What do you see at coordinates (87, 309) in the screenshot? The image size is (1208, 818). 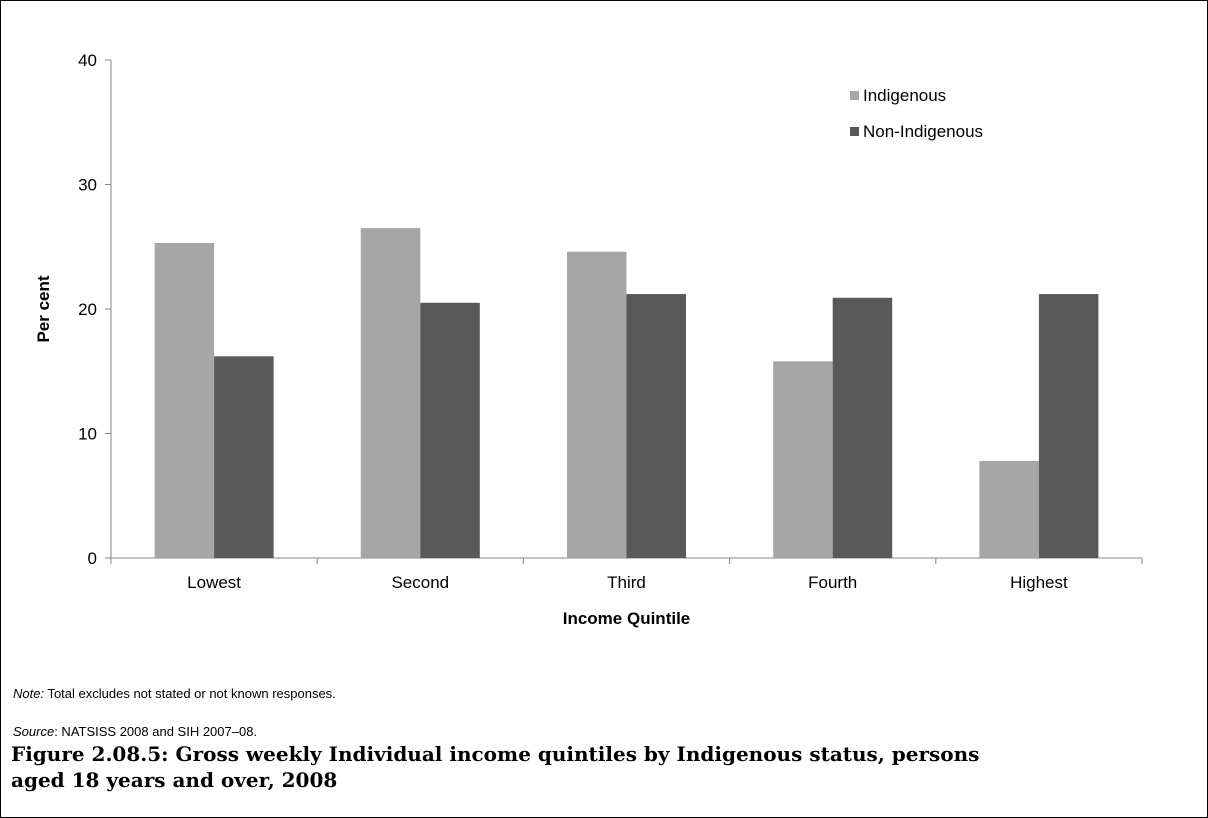 I see `y-tick-label: 20` at bounding box center [87, 309].